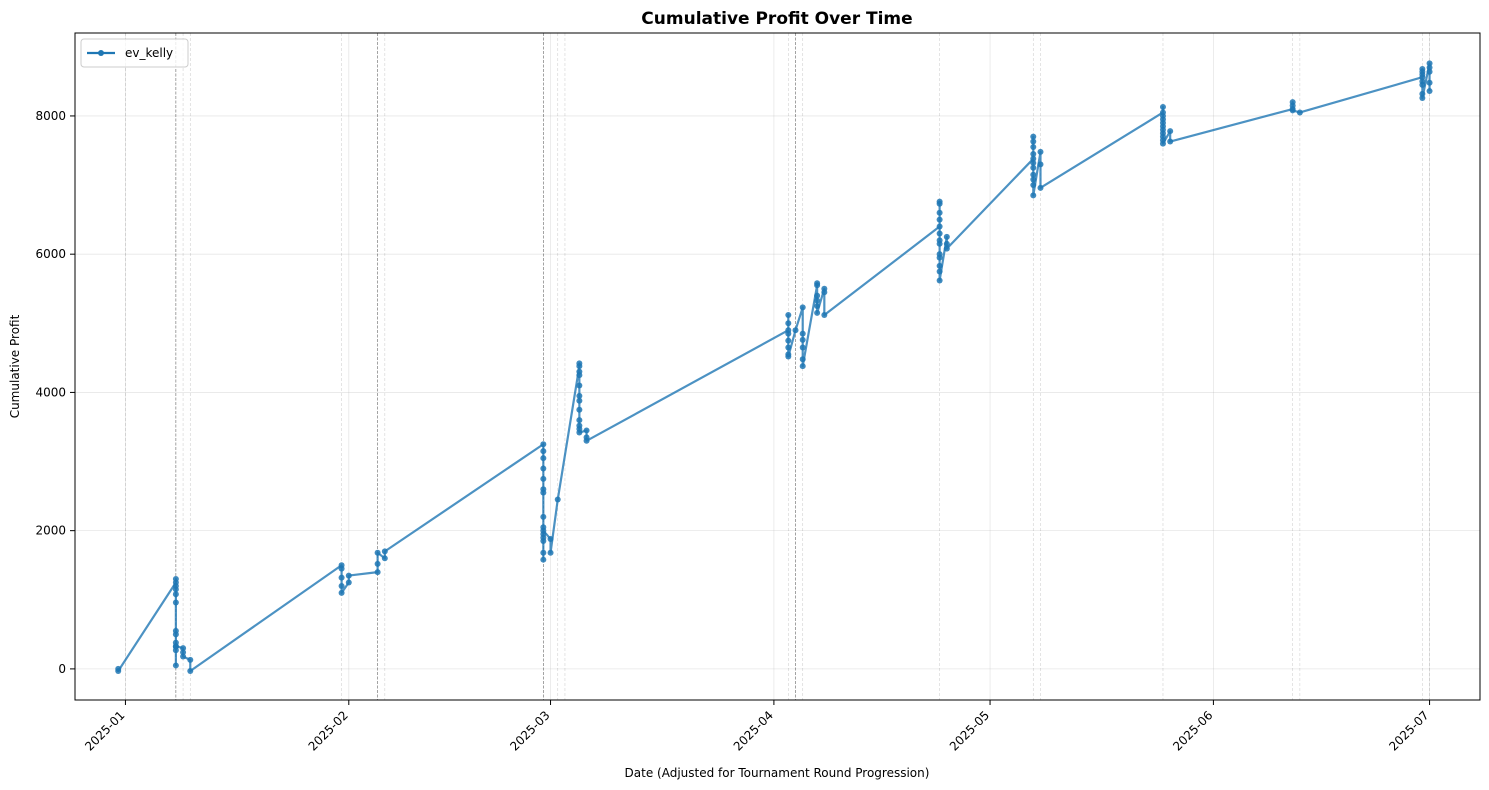  What do you see at coordinates (776, 19) in the screenshot?
I see `chart-title: Cumulative Profit Over Time` at bounding box center [776, 19].